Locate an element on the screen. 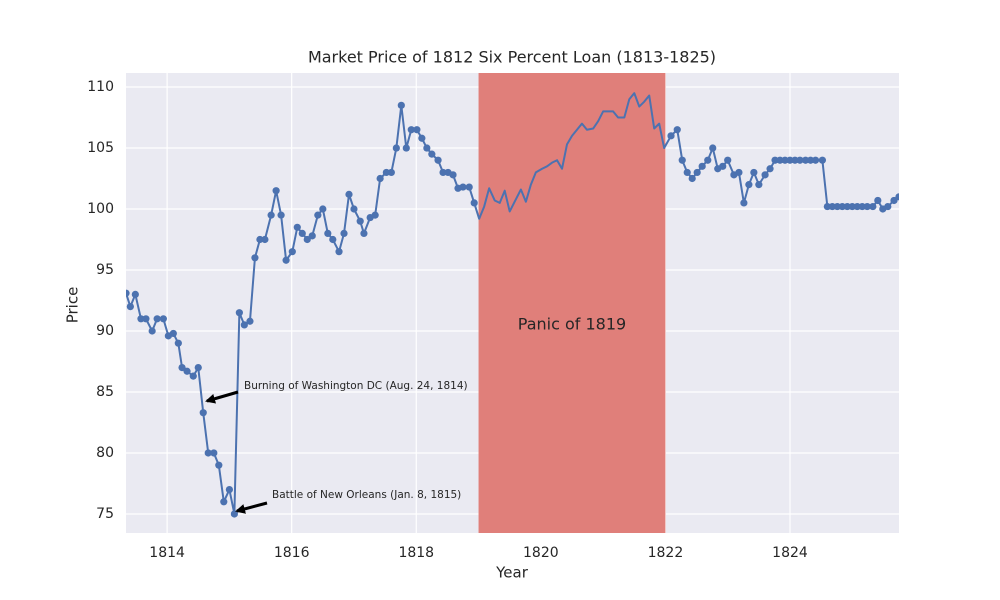  y-tick-label: 75 is located at coordinates (105, 514).